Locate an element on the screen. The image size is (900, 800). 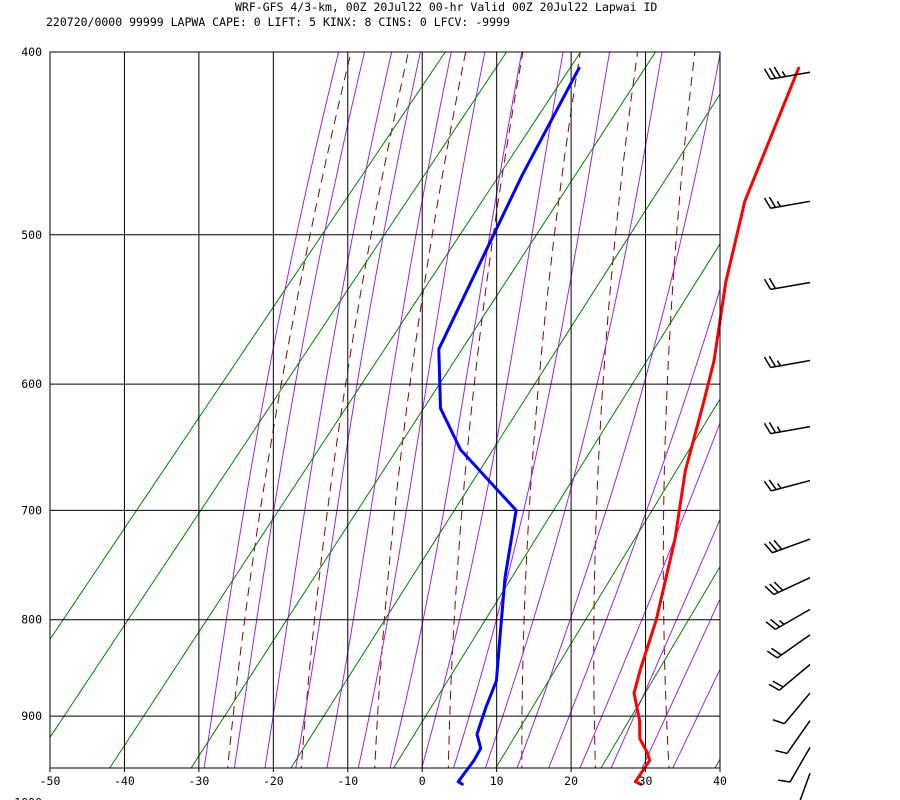
x-tick-label: -40 is located at coordinates (124, 781).